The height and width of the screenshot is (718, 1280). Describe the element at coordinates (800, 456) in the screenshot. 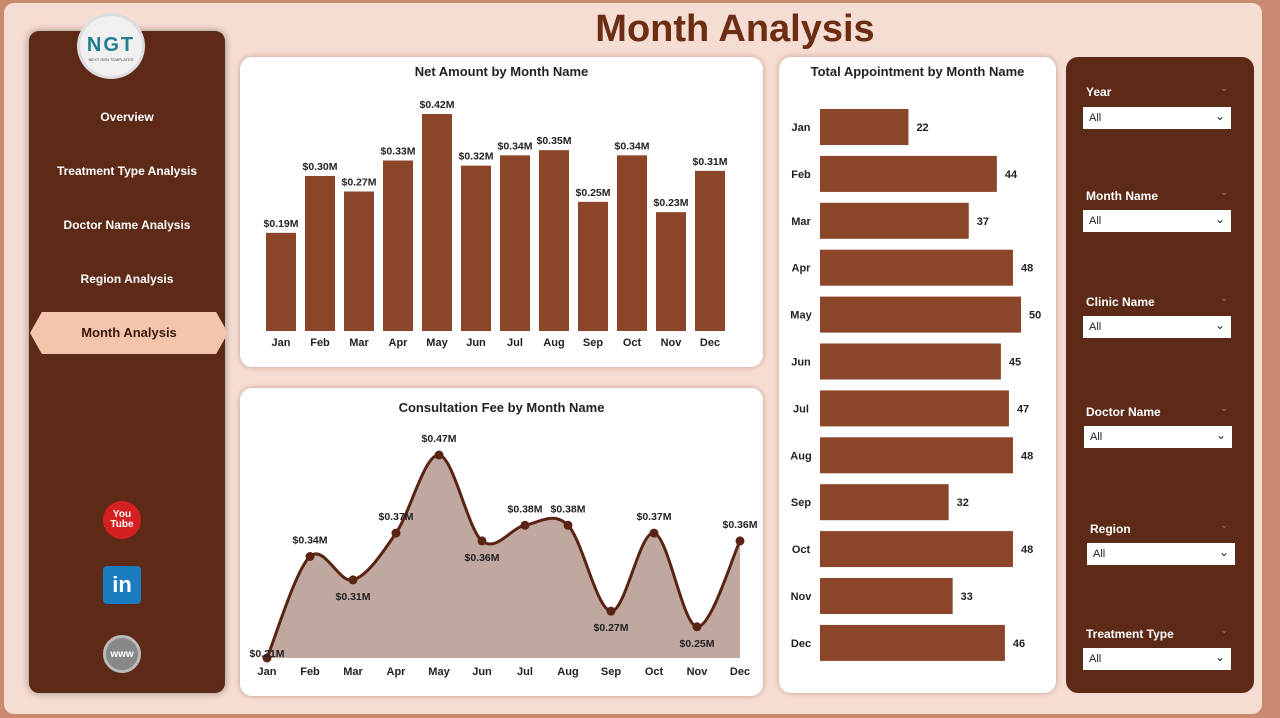

I see `y-tick-label: Aug` at that location.